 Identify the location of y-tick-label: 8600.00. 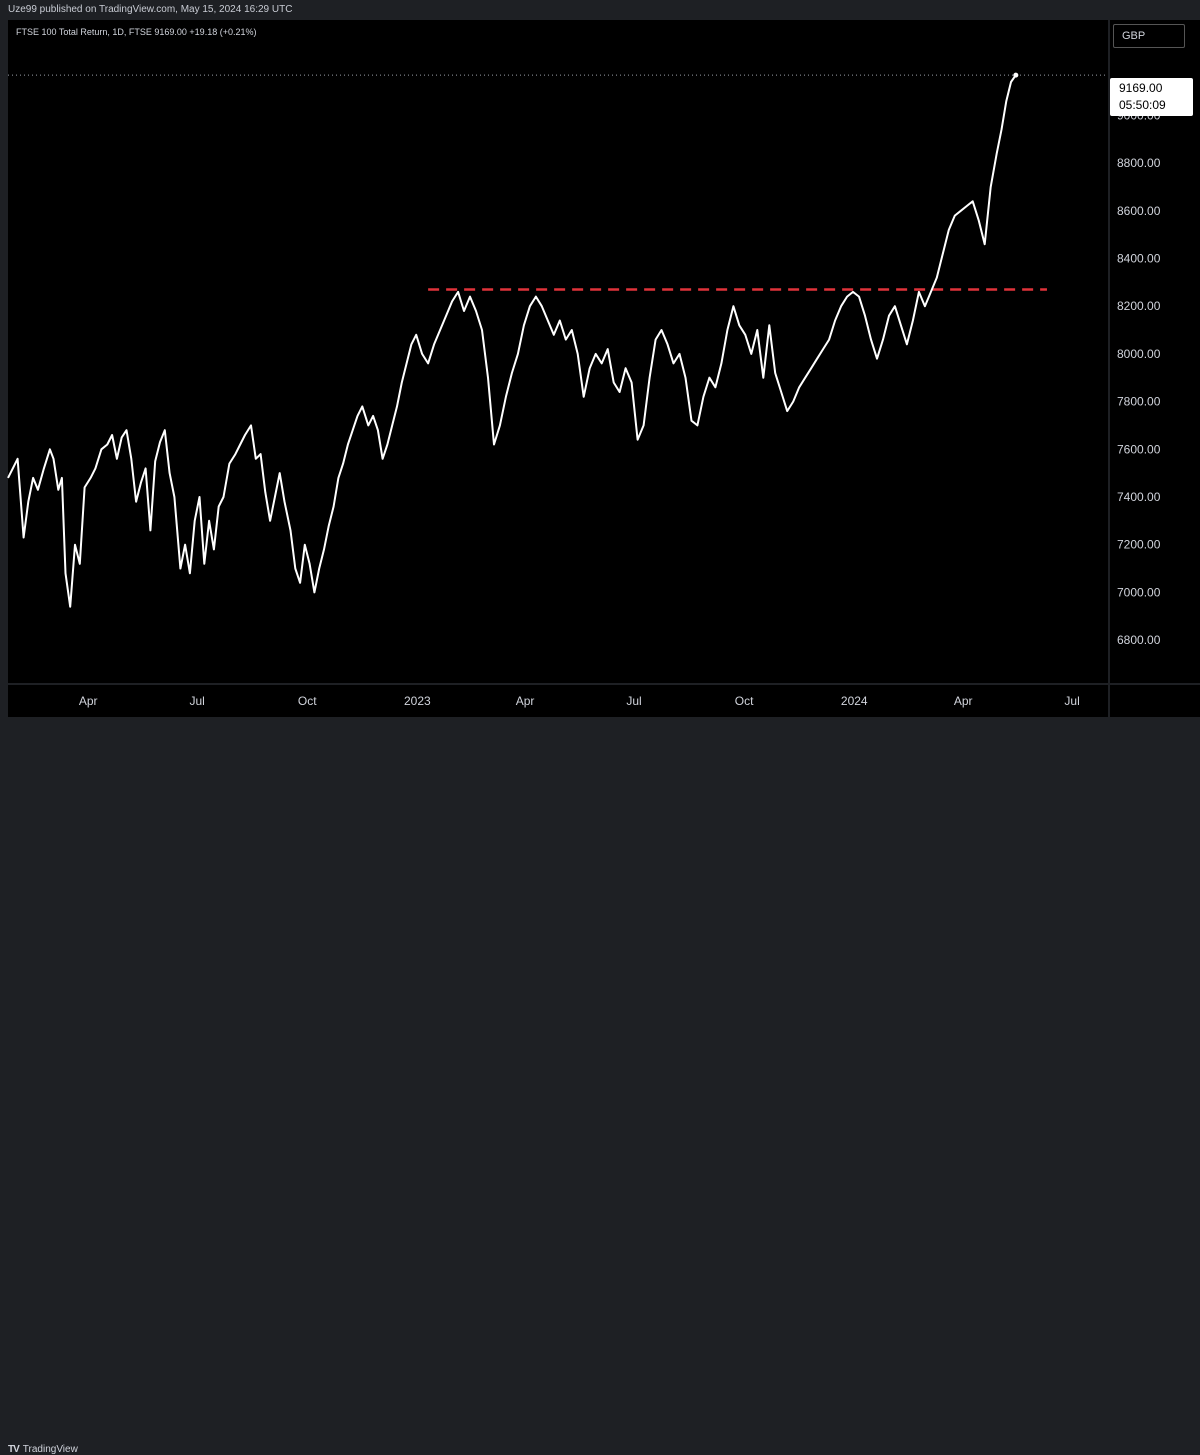
(1139, 211).